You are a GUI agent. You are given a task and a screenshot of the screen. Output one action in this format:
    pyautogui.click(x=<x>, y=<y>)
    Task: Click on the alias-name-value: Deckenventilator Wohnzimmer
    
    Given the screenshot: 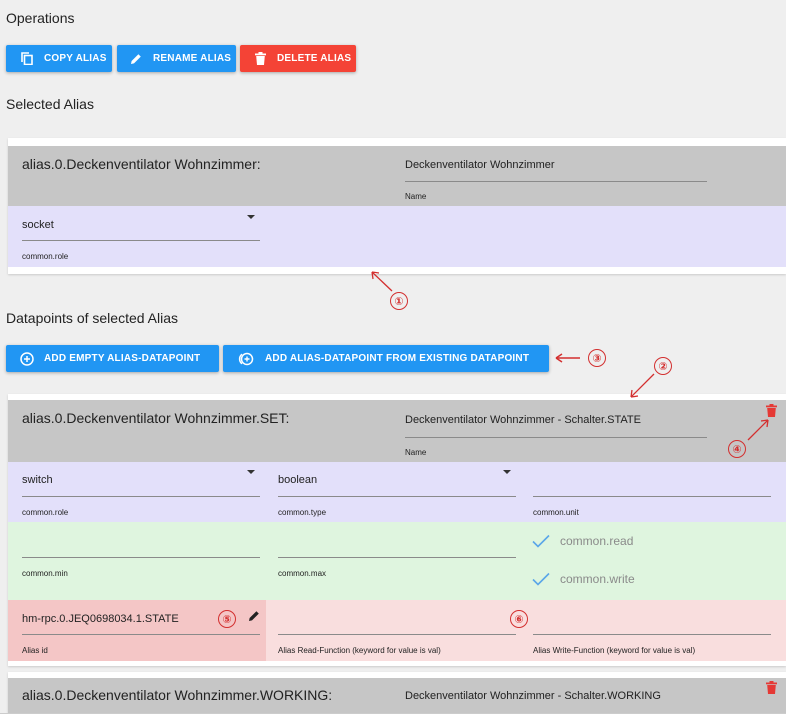 What is the action you would take?
    pyautogui.click(x=480, y=165)
    